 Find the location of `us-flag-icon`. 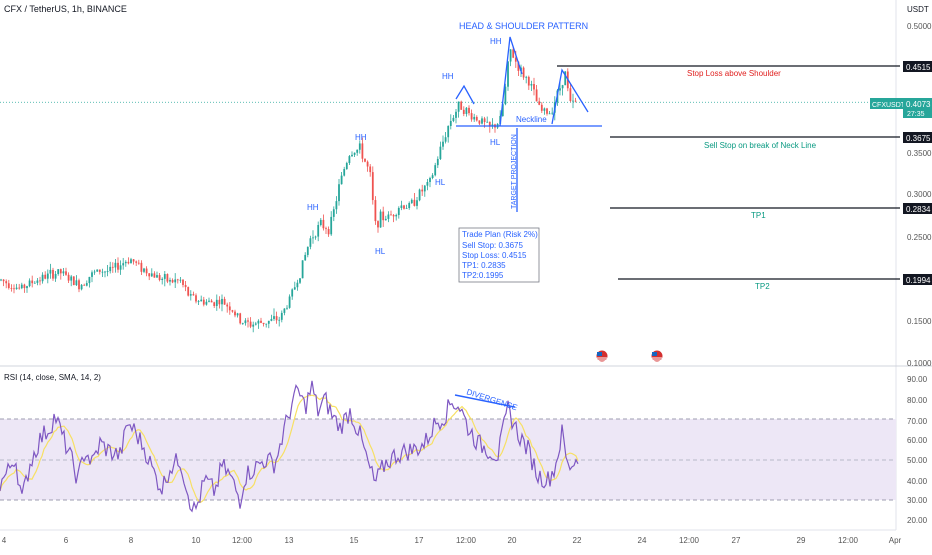

us-flag-icon is located at coordinates (602, 356).